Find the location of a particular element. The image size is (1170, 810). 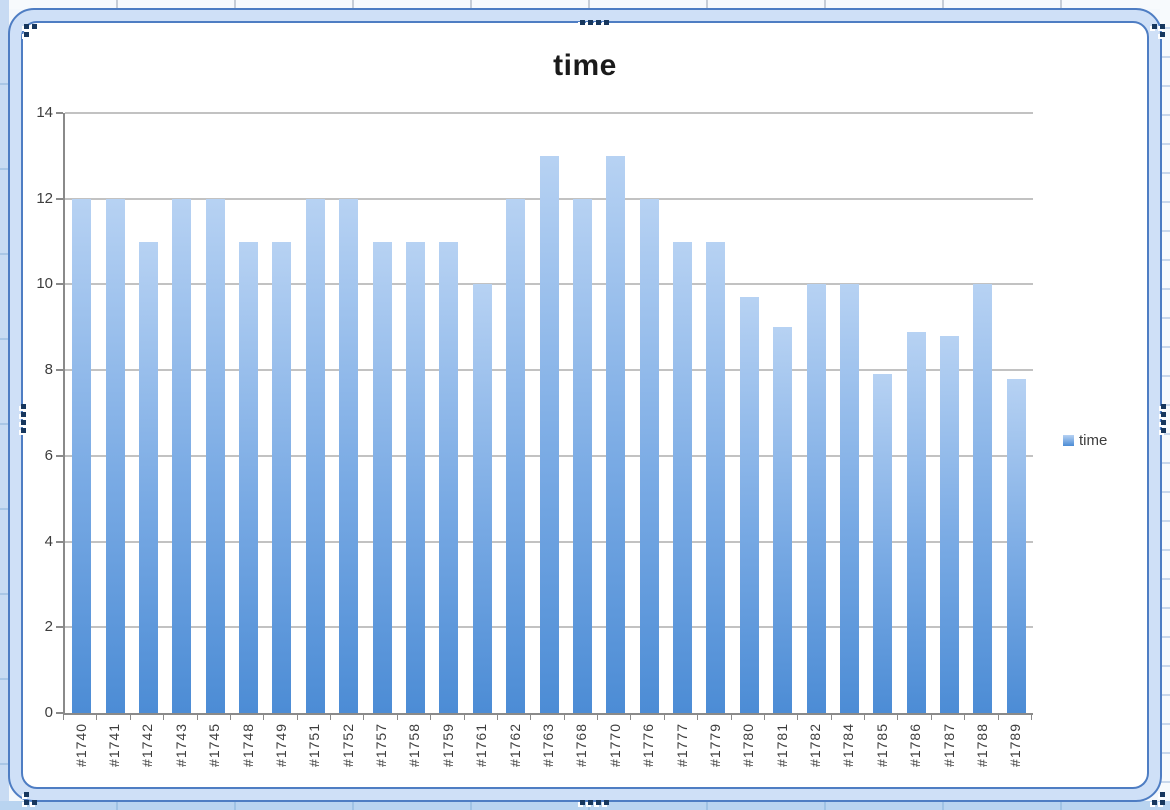

resize-handle-bottom is located at coordinates (594, 802).